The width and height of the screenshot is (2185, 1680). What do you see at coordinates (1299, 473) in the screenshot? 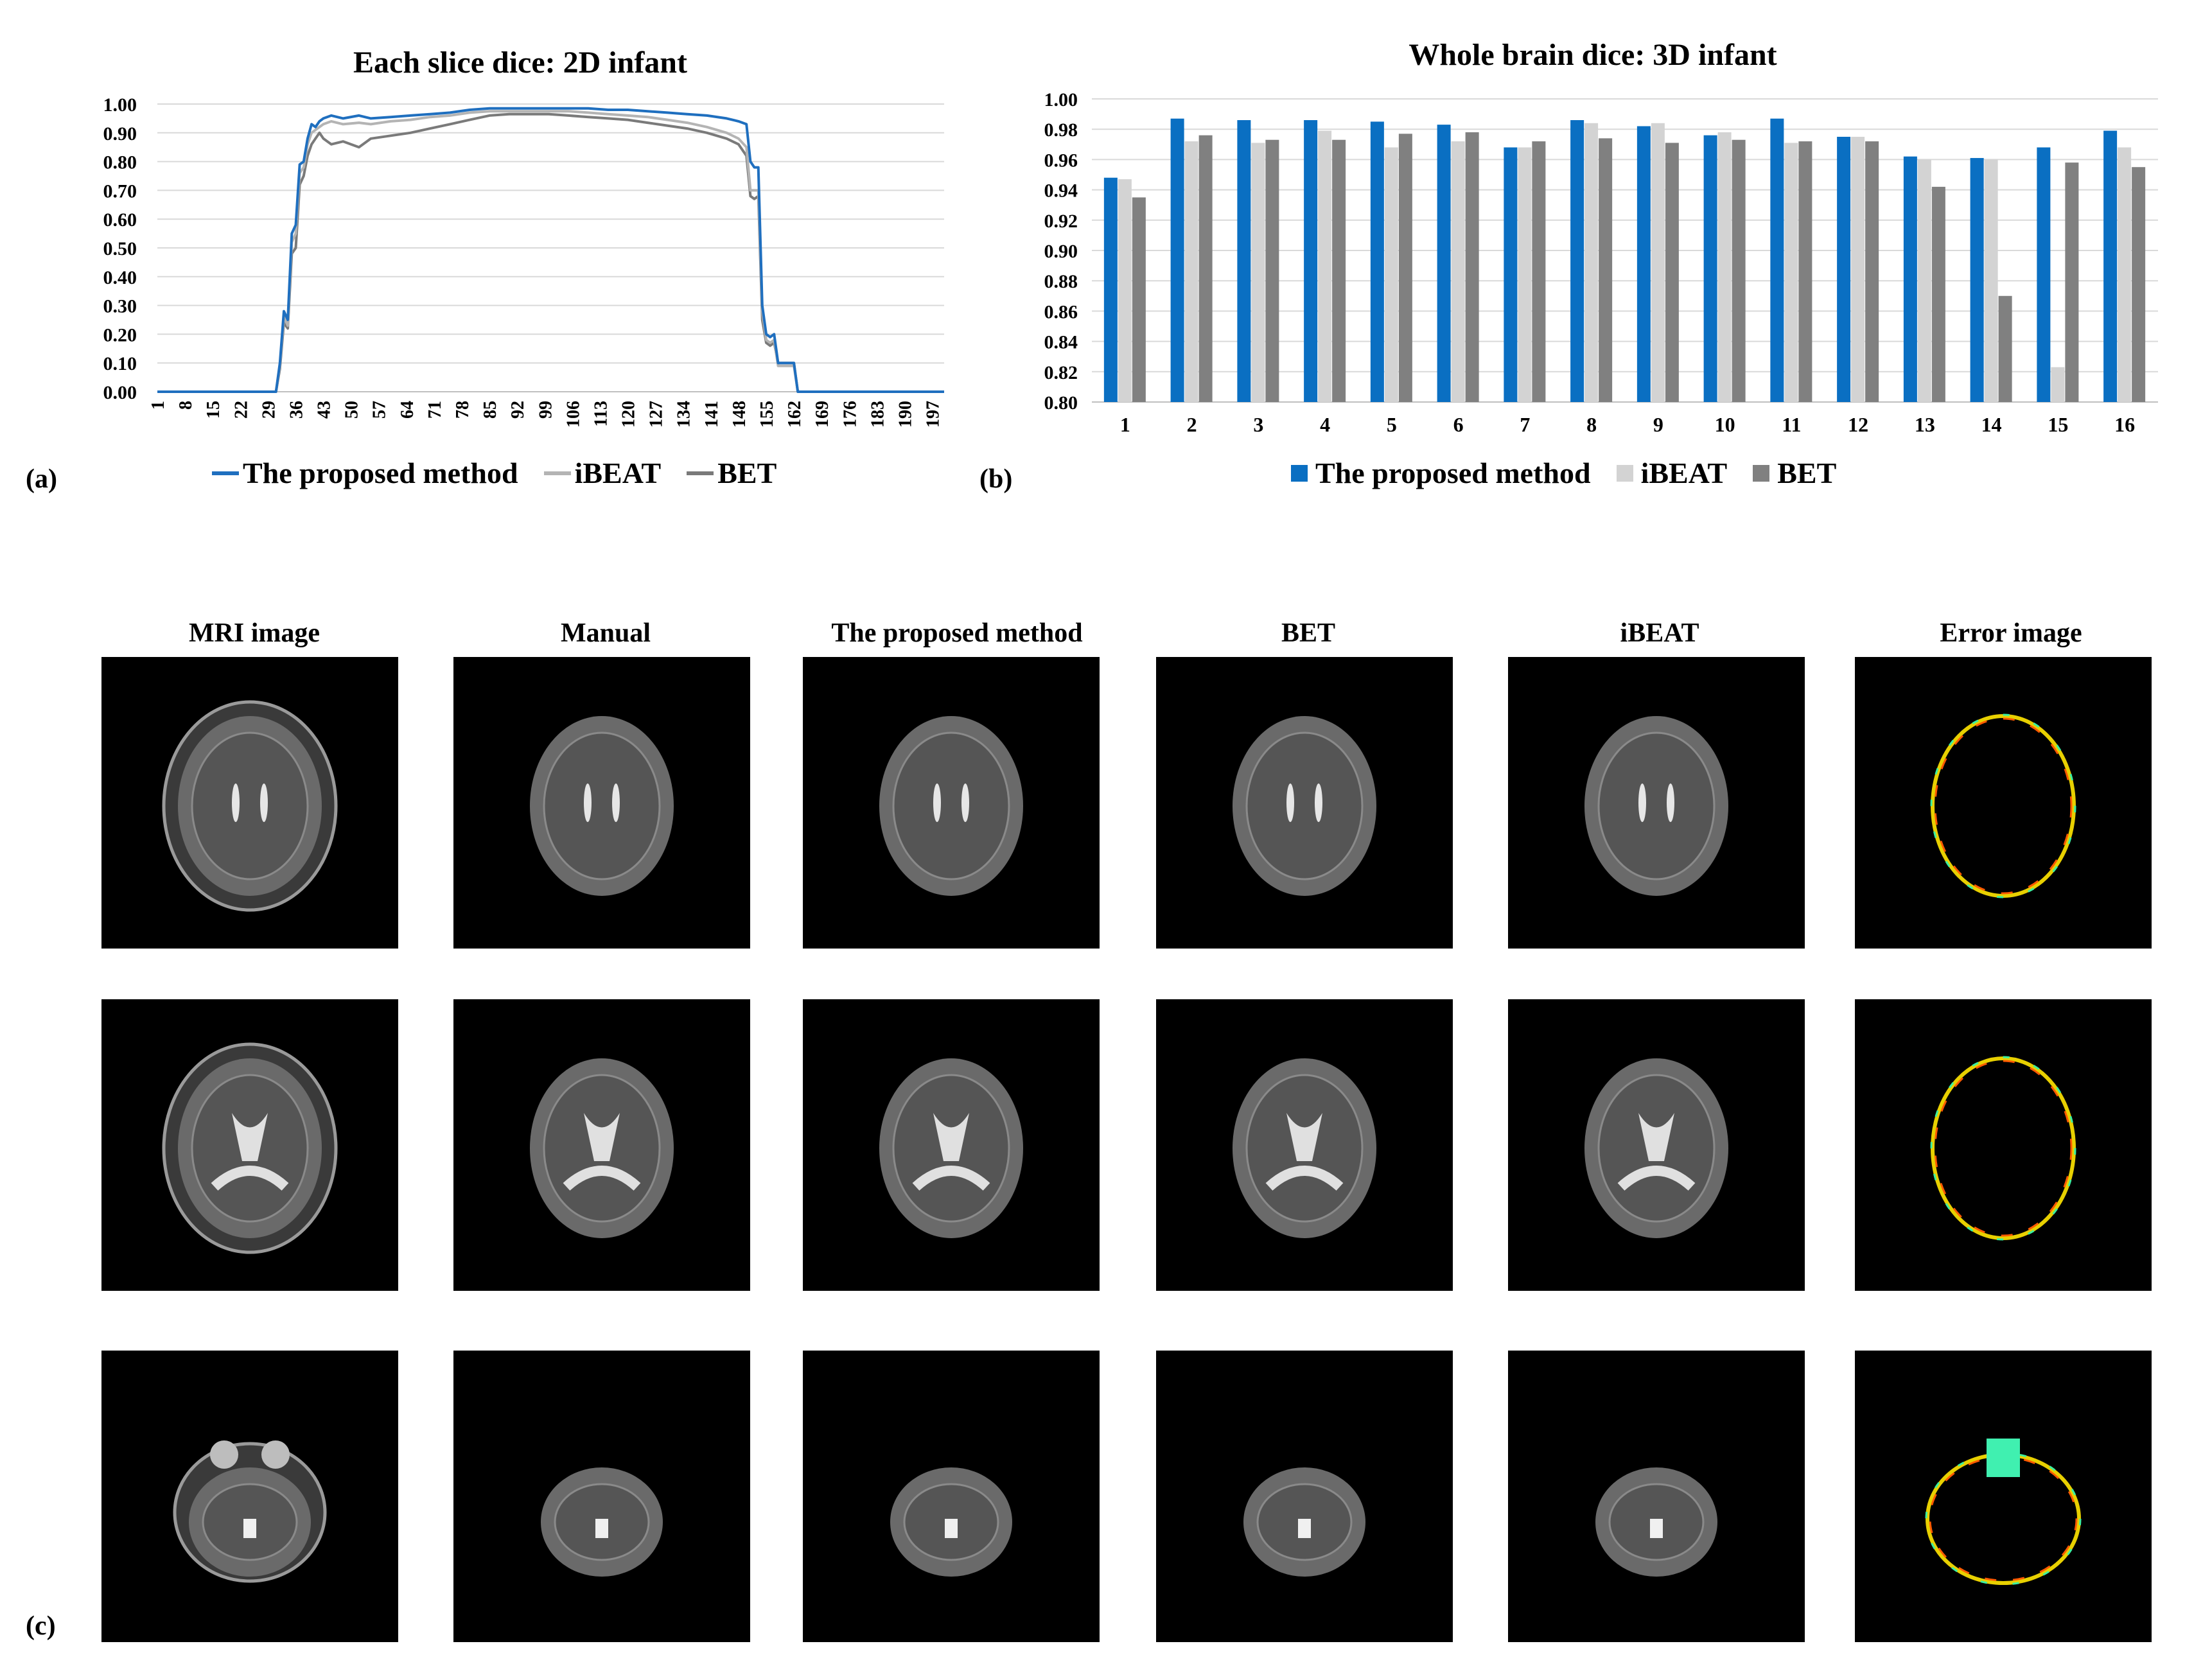
I see `legend-b-swatch-proposed` at bounding box center [1299, 473].